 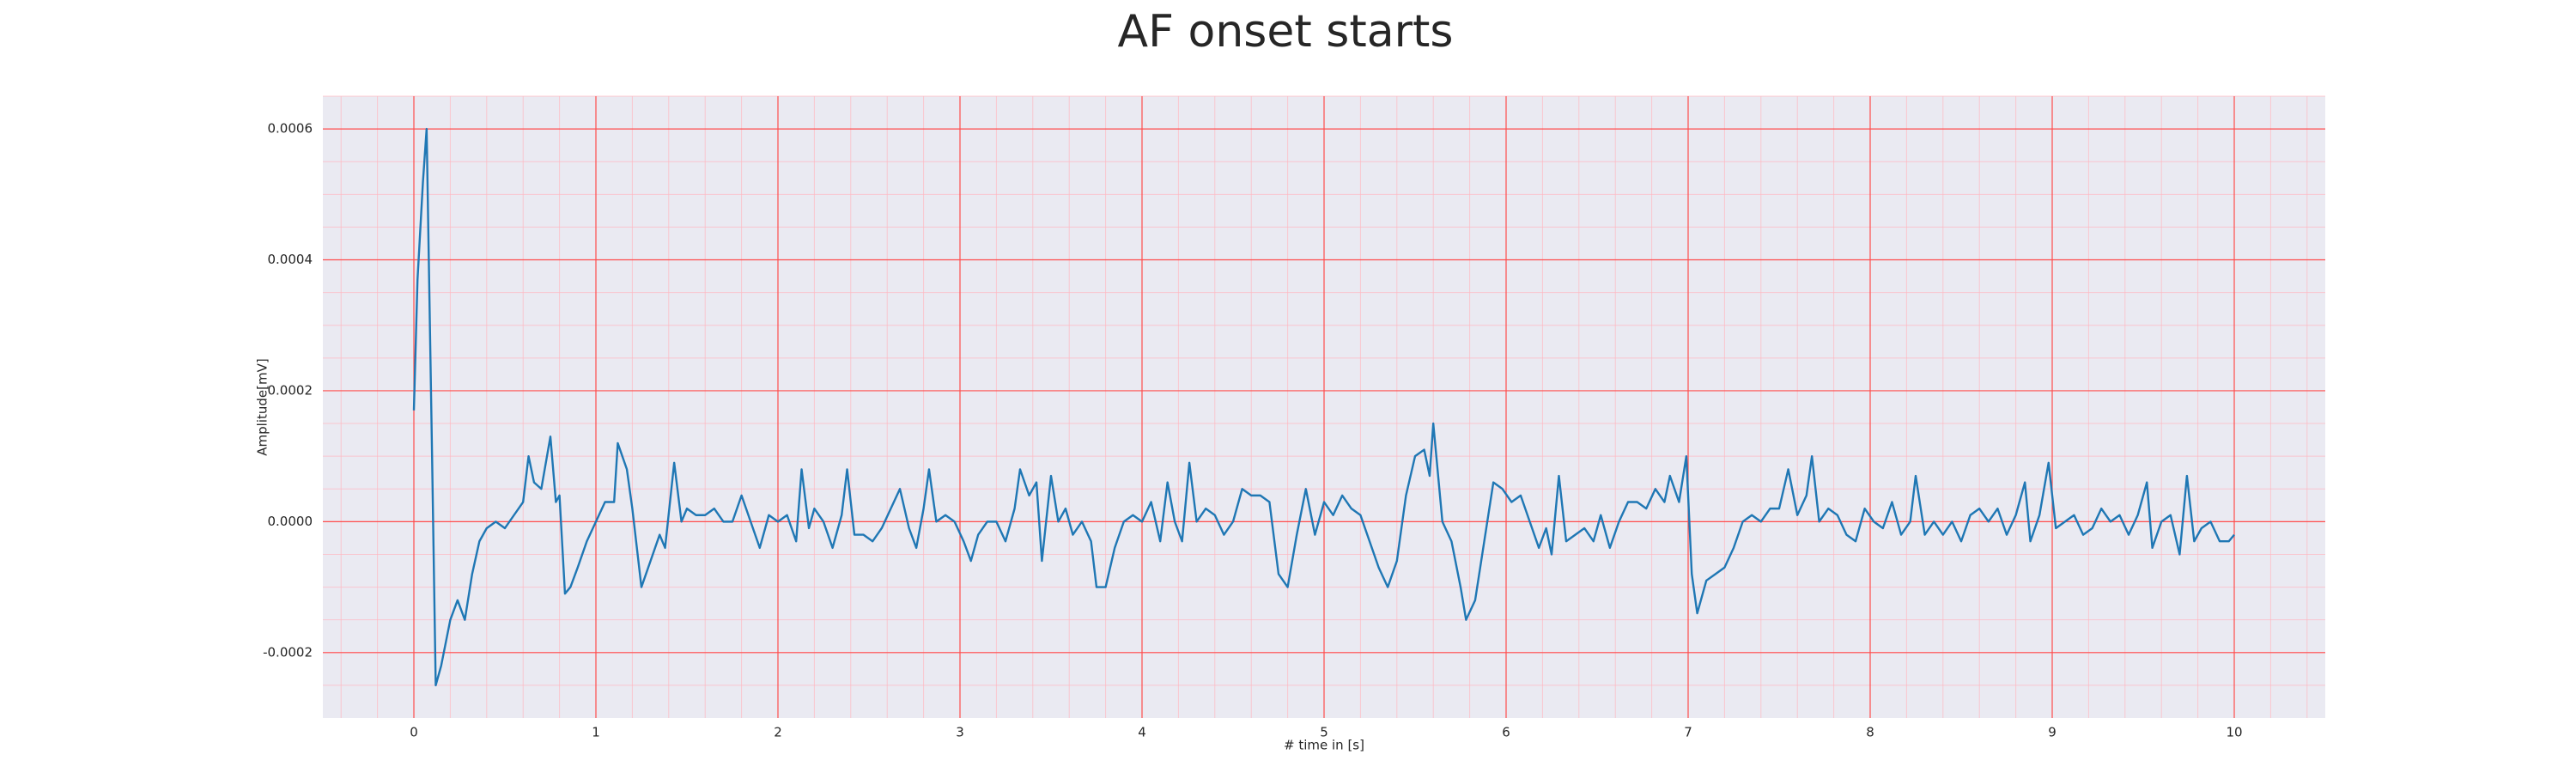 I want to click on x-tick-label: 7, so click(x=1688, y=732).